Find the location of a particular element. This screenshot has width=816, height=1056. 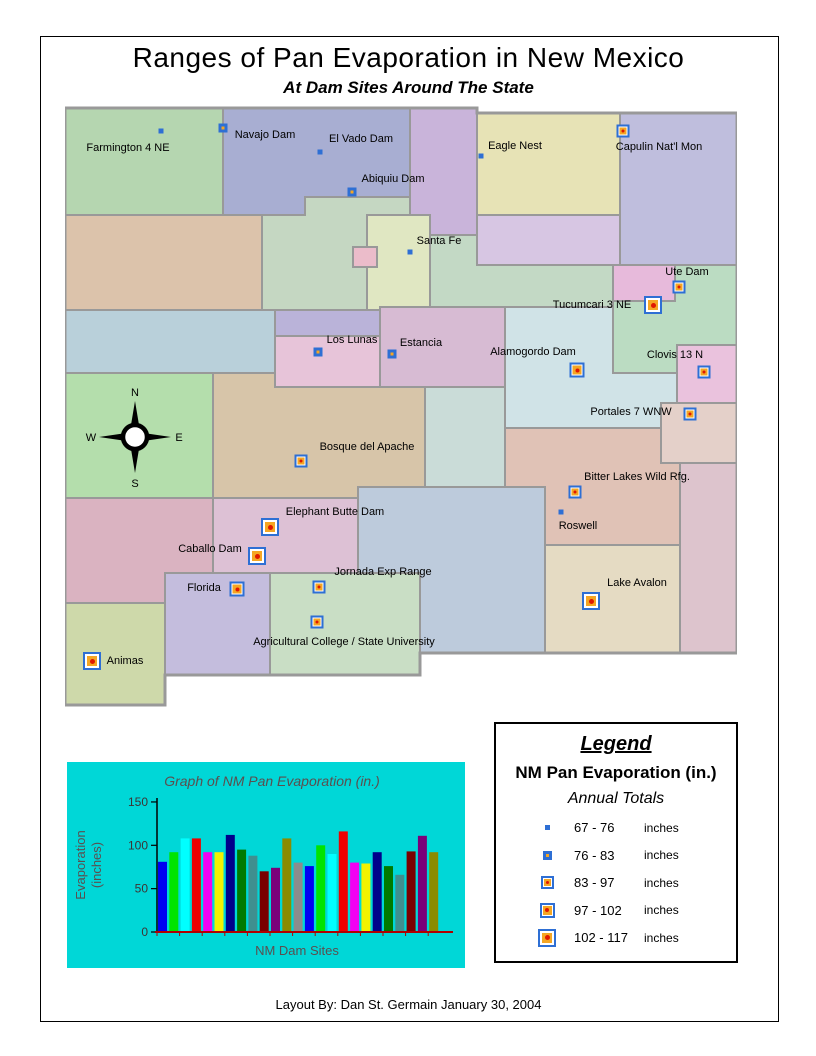

county-los-alamos is located at coordinates (365, 257).